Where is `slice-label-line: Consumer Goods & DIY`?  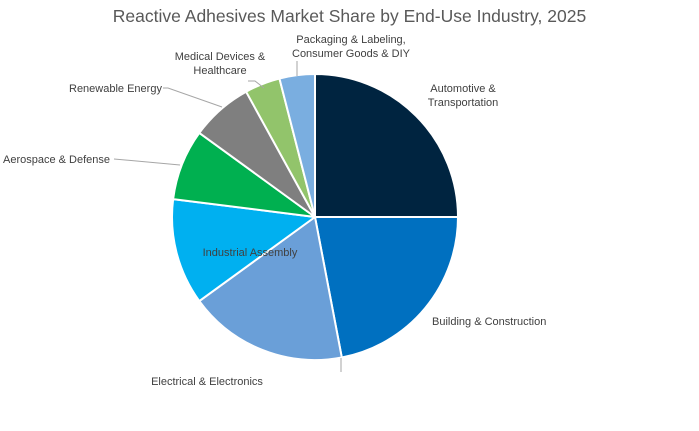
slice-label-line: Consumer Goods & DIY is located at coordinates (351, 54).